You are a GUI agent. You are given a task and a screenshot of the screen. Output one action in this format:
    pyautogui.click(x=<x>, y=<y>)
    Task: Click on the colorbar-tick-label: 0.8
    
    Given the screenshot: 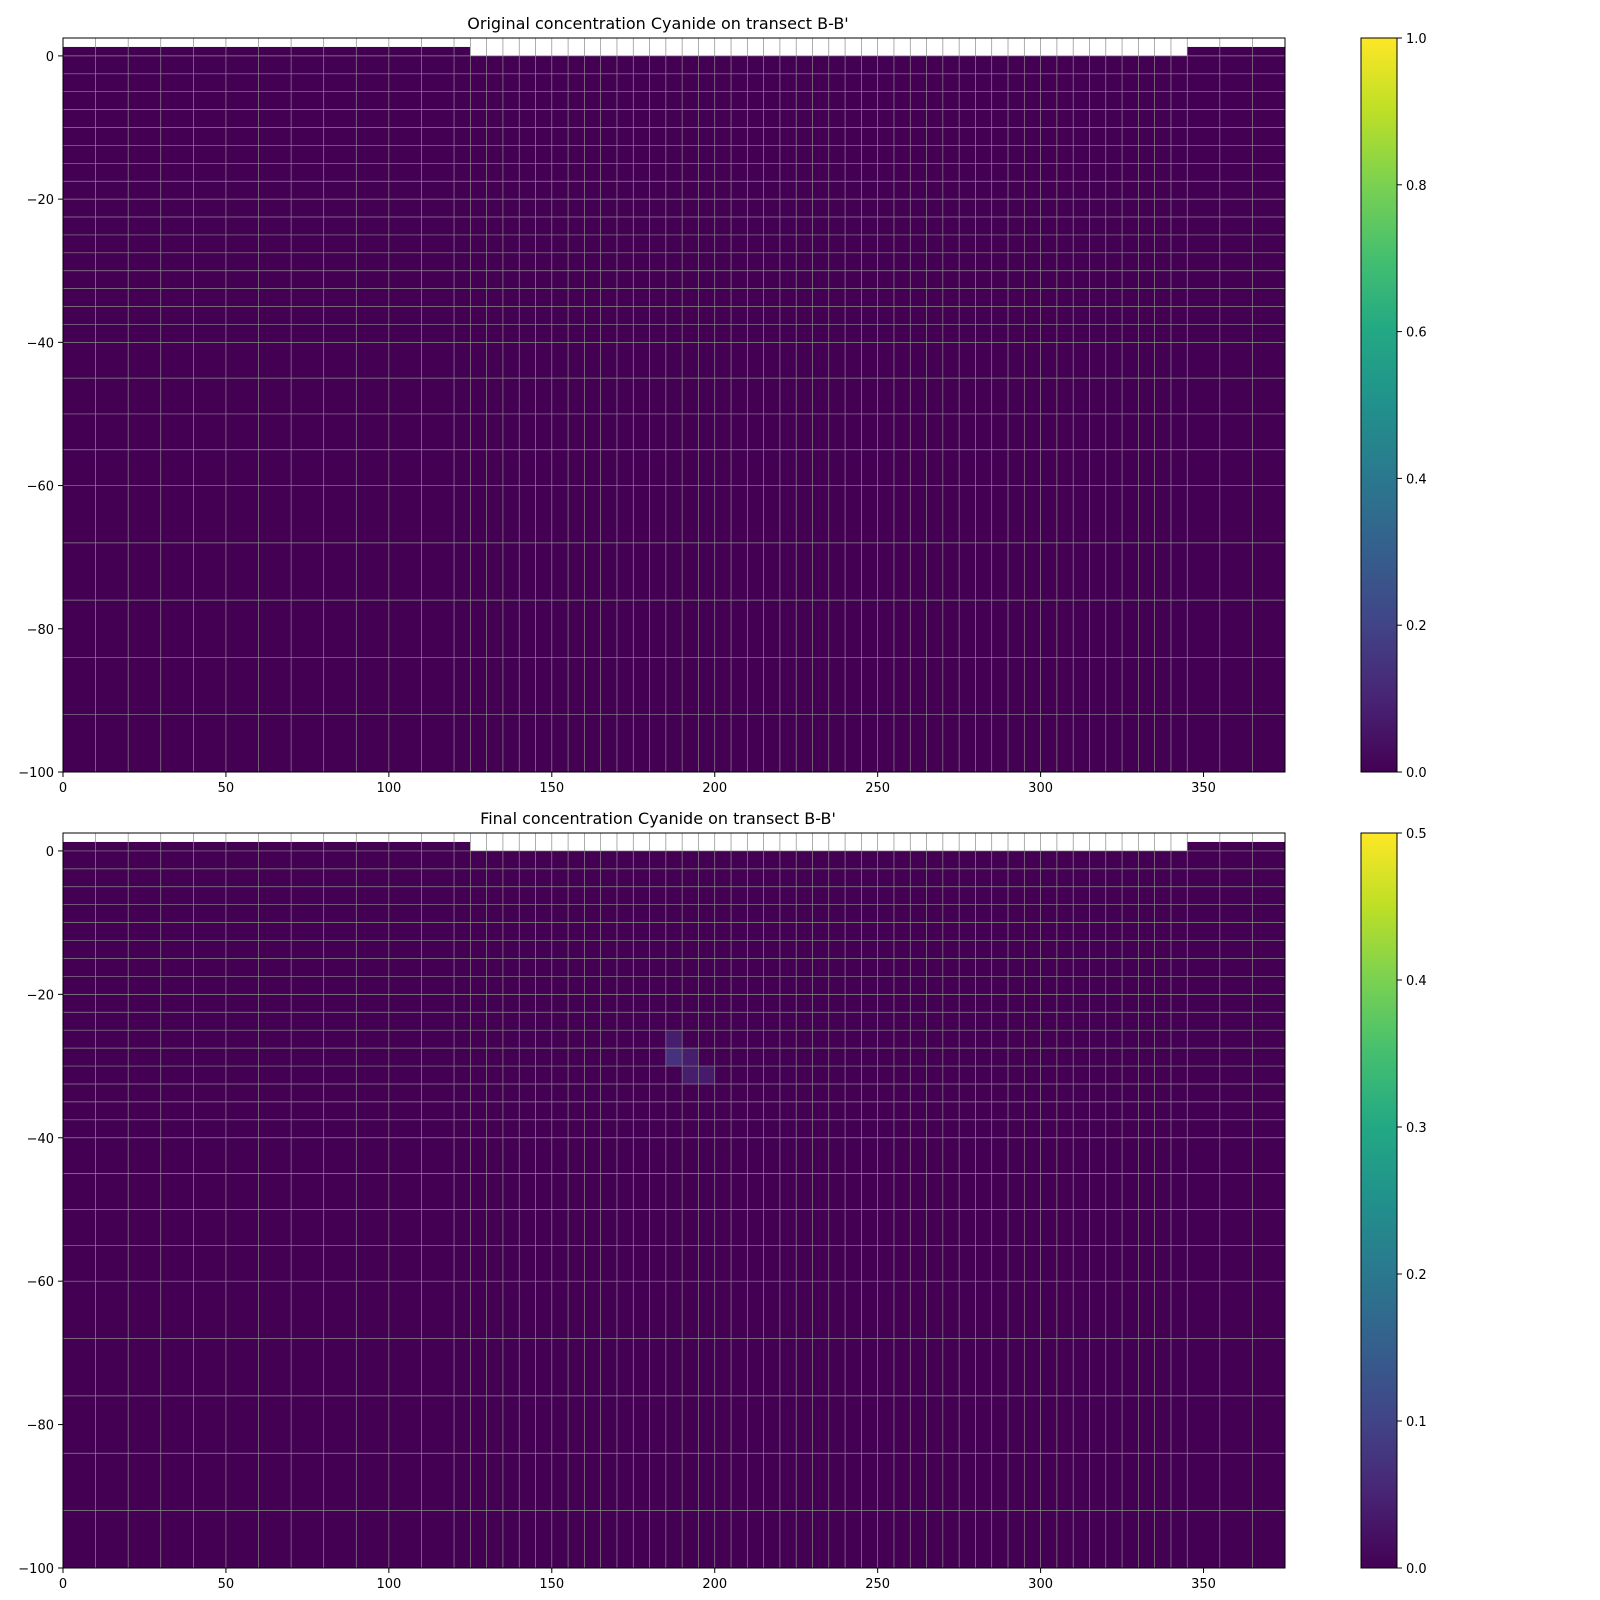 What is the action you would take?
    pyautogui.click(x=1416, y=186)
    